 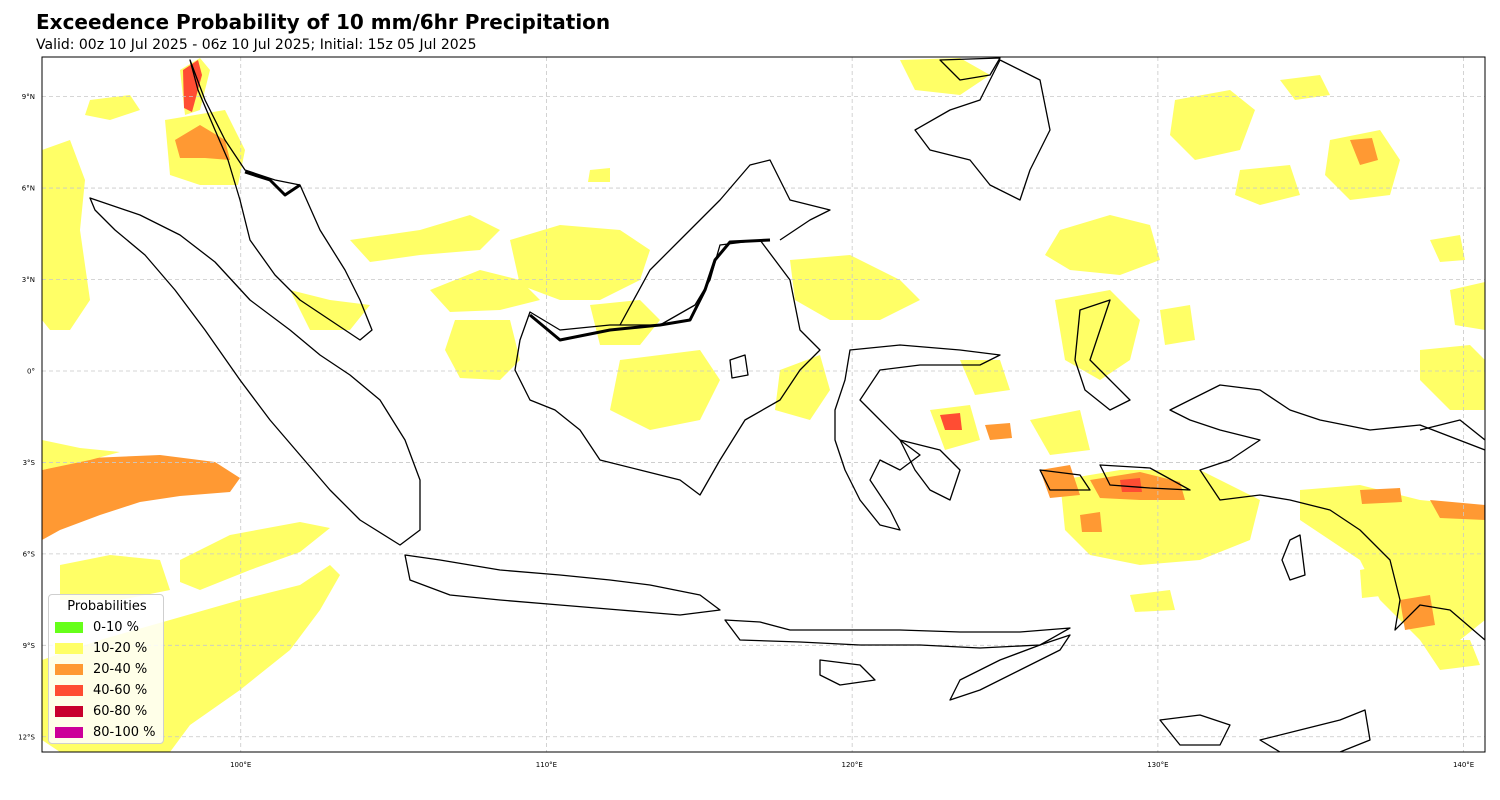 I want to click on legend-item-60-80: 60-80 %, so click(x=101, y=711).